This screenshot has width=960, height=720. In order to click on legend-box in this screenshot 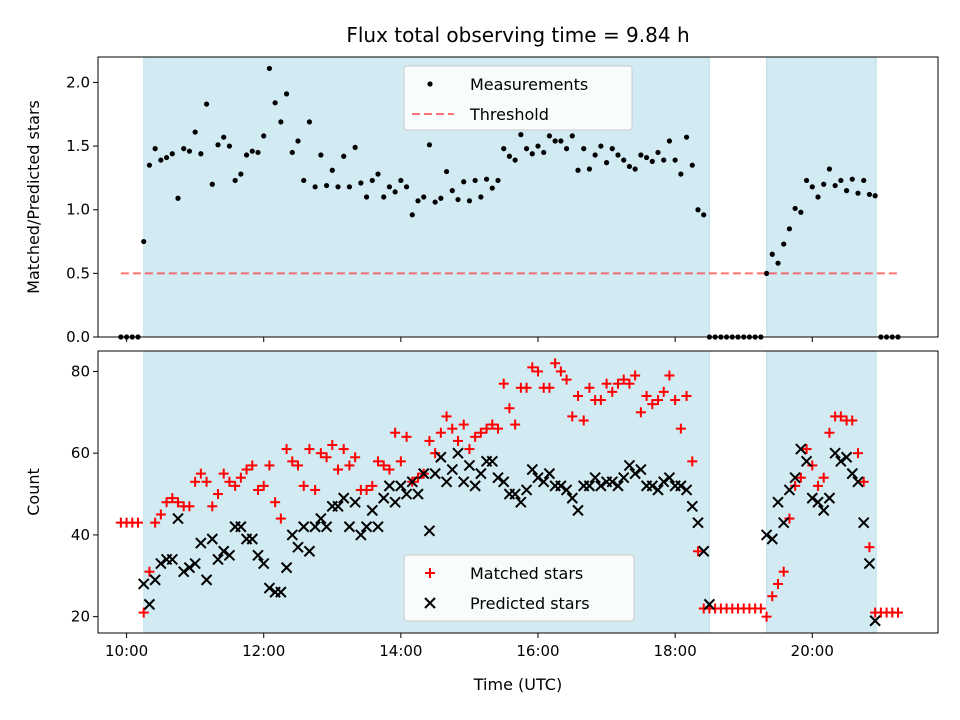, I will do `click(519, 588)`.